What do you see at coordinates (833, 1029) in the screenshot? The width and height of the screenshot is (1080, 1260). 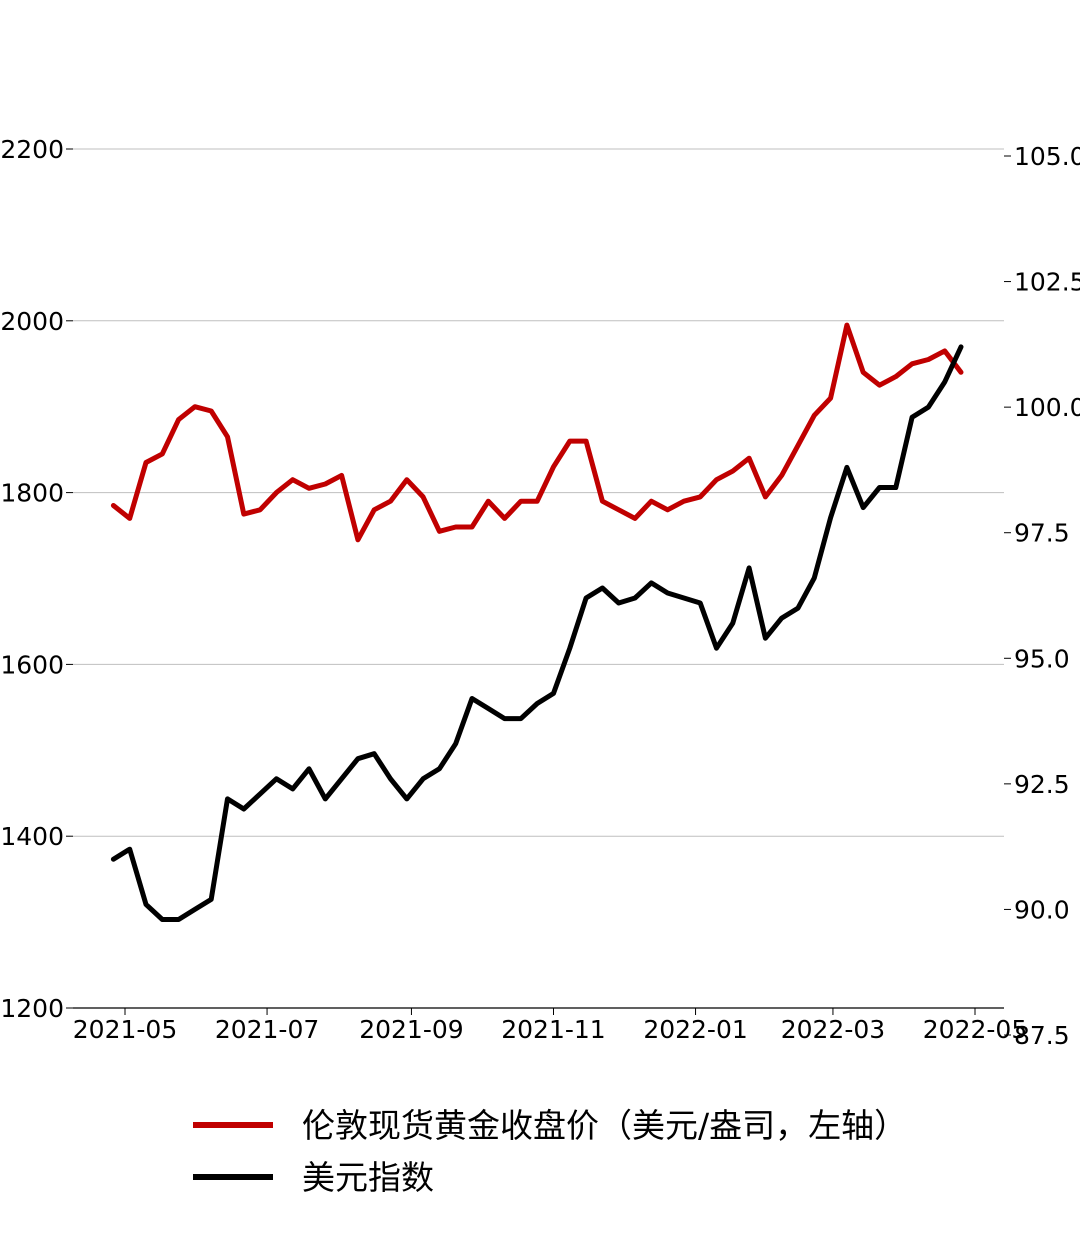 I see `x-tick-label: 2022-03` at bounding box center [833, 1029].